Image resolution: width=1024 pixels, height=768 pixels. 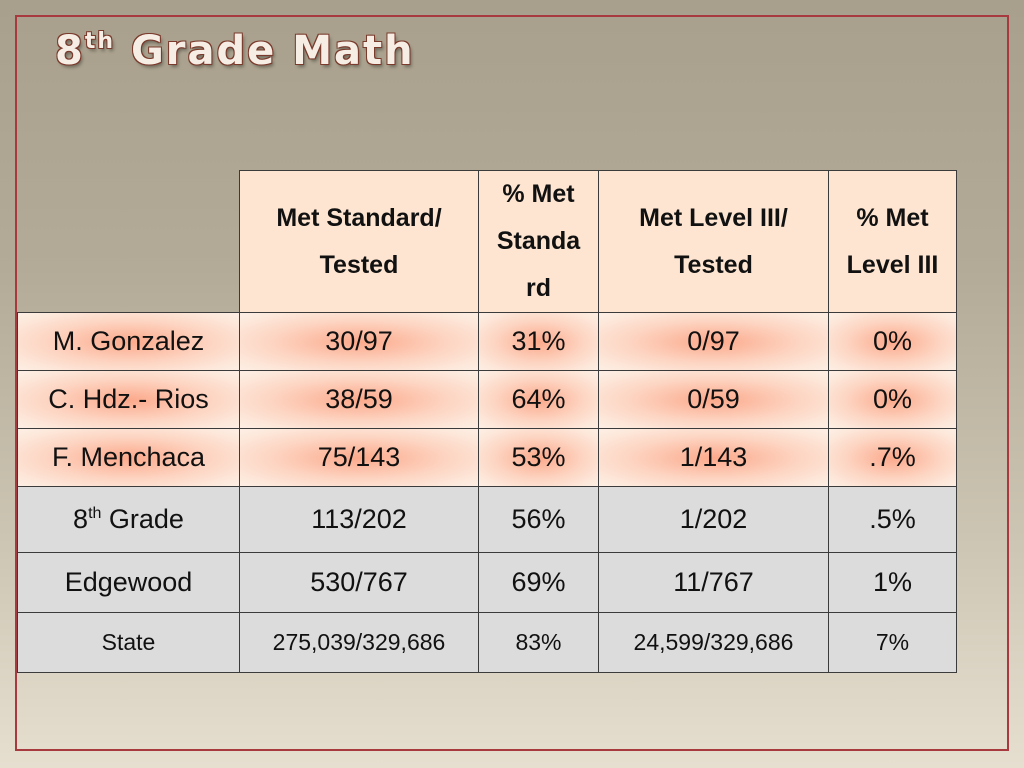 I want to click on cell-pct-met: 64%, so click(x=538, y=399).